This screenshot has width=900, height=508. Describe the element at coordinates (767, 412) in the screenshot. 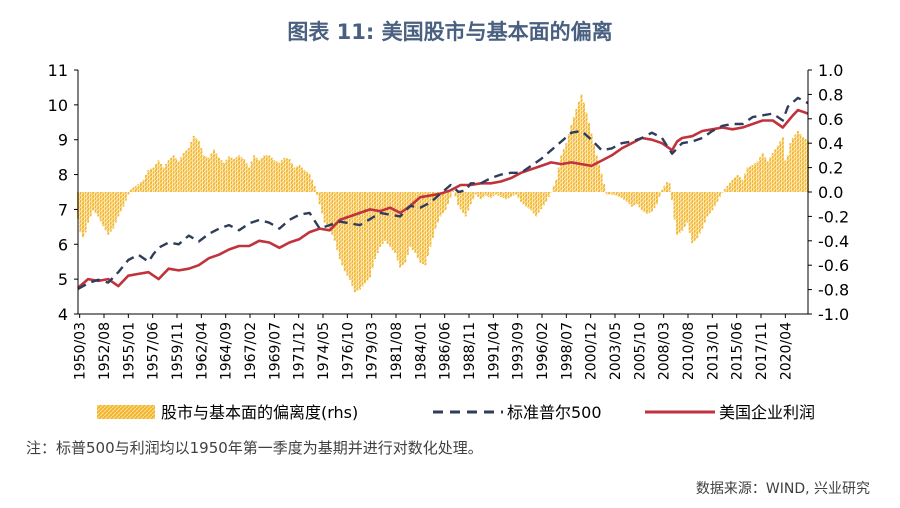

I see `legend-profit-label: 美国企业利润` at that location.